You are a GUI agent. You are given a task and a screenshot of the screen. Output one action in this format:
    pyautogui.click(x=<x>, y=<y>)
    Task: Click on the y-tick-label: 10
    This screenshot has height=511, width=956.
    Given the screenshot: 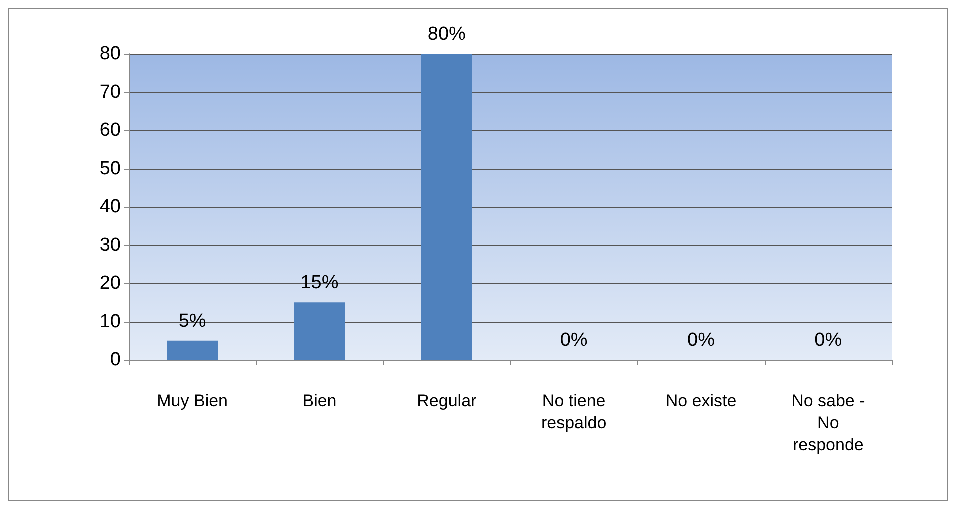 What is the action you would take?
    pyautogui.click(x=110, y=321)
    